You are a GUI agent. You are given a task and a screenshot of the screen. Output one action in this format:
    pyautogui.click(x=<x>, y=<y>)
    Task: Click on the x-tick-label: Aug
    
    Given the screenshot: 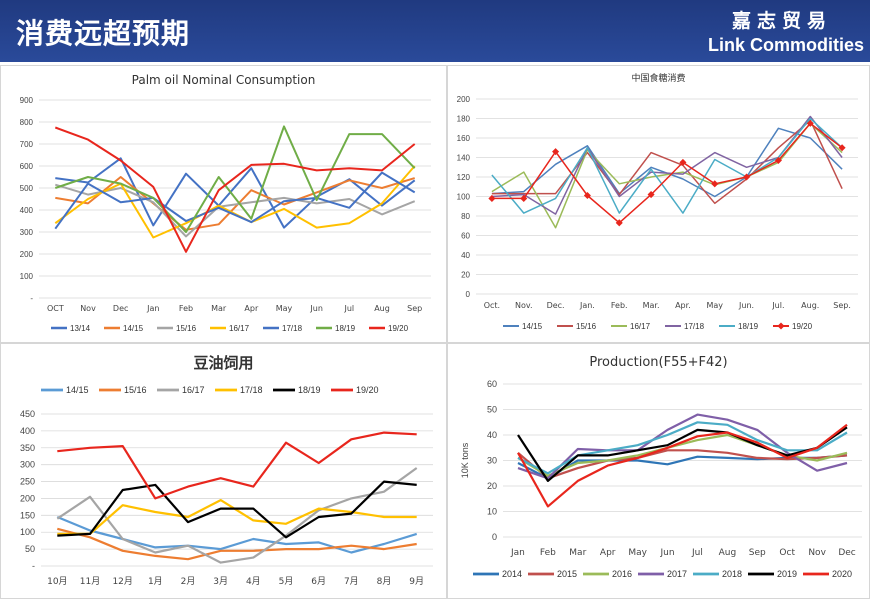 What is the action you would take?
    pyautogui.click(x=728, y=553)
    